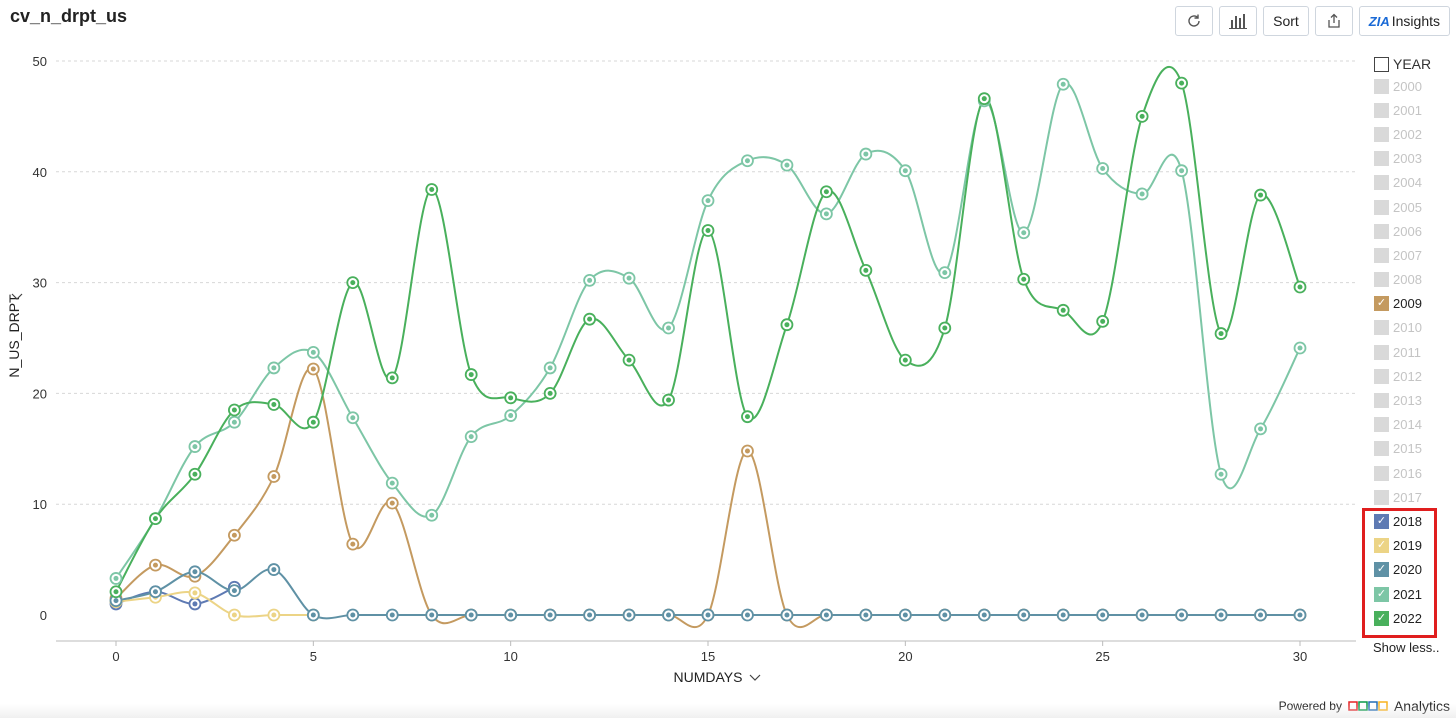  I want to click on insights-label: Insights, so click(1415, 21).